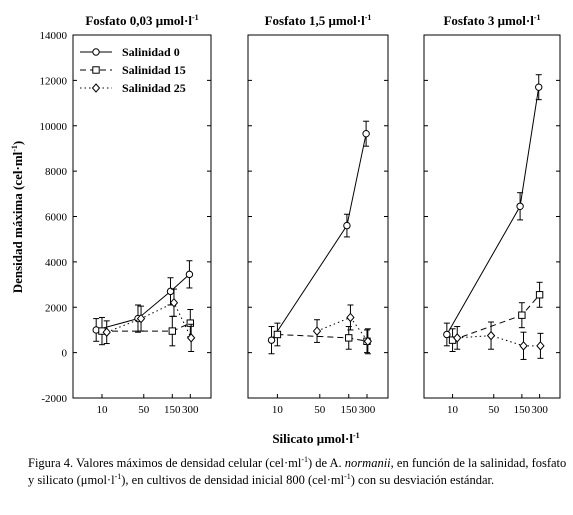 This screenshot has height=515, width=573. What do you see at coordinates (422, 480) in the screenshot?
I see `caption-text-5: ) con su desviación estándar.` at bounding box center [422, 480].